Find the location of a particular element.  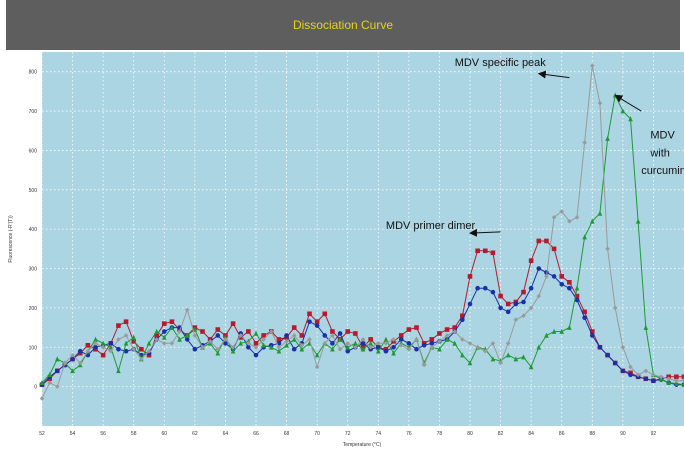

x-tick-label: 88 is located at coordinates (593, 434).